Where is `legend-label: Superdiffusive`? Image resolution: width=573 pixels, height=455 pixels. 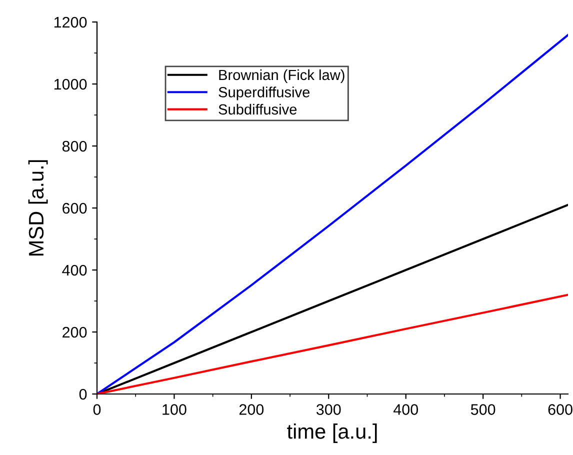 legend-label: Superdiffusive is located at coordinates (264, 93).